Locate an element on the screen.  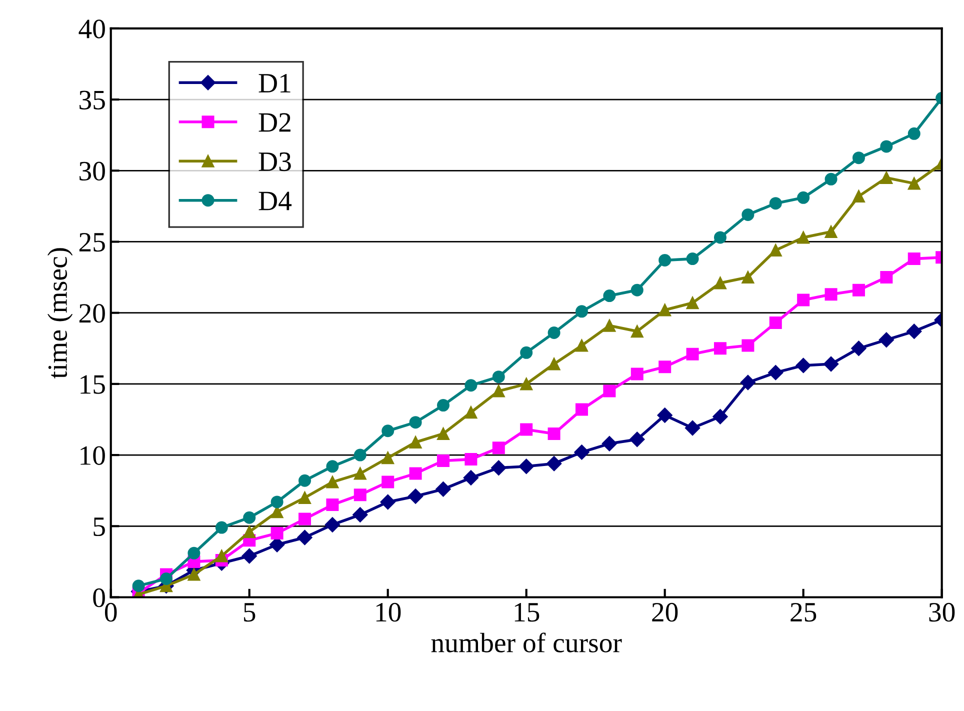
x-tick-label: 10 is located at coordinates (388, 612).